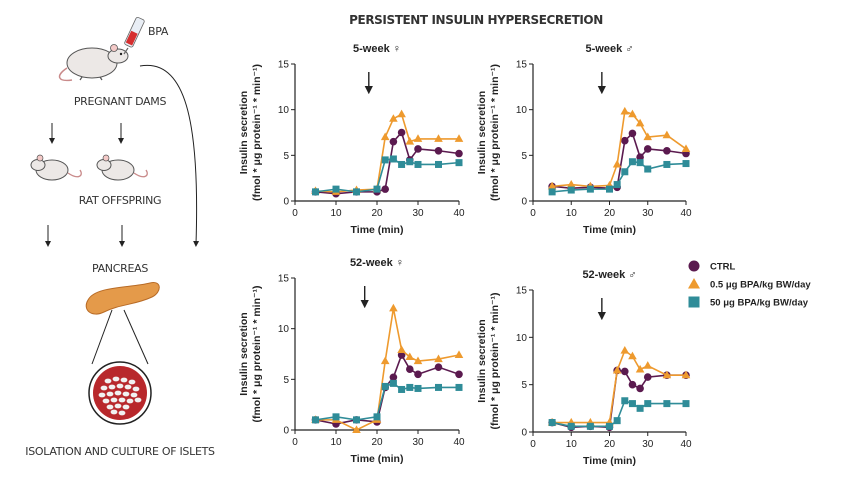  Describe the element at coordinates (609, 275) in the screenshot. I see `chart-title: 52-week ♂` at that location.